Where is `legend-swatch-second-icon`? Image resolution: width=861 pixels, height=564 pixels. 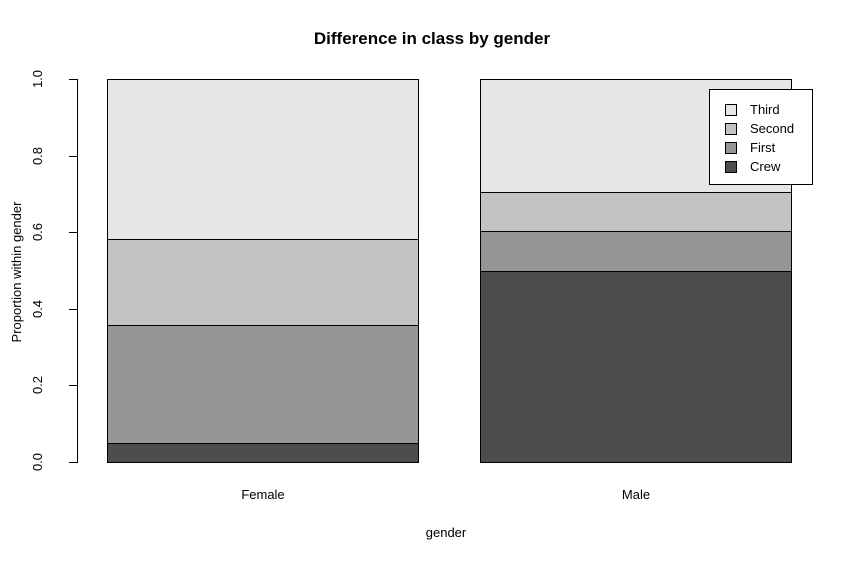 legend-swatch-second-icon is located at coordinates (731, 128).